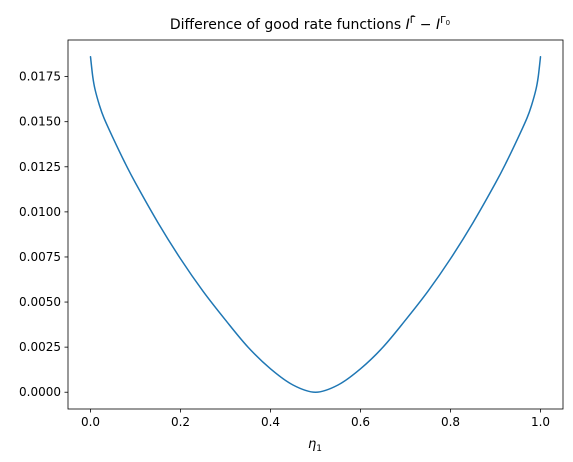  I want to click on y-tick-label: 0.0175, so click(40, 77).